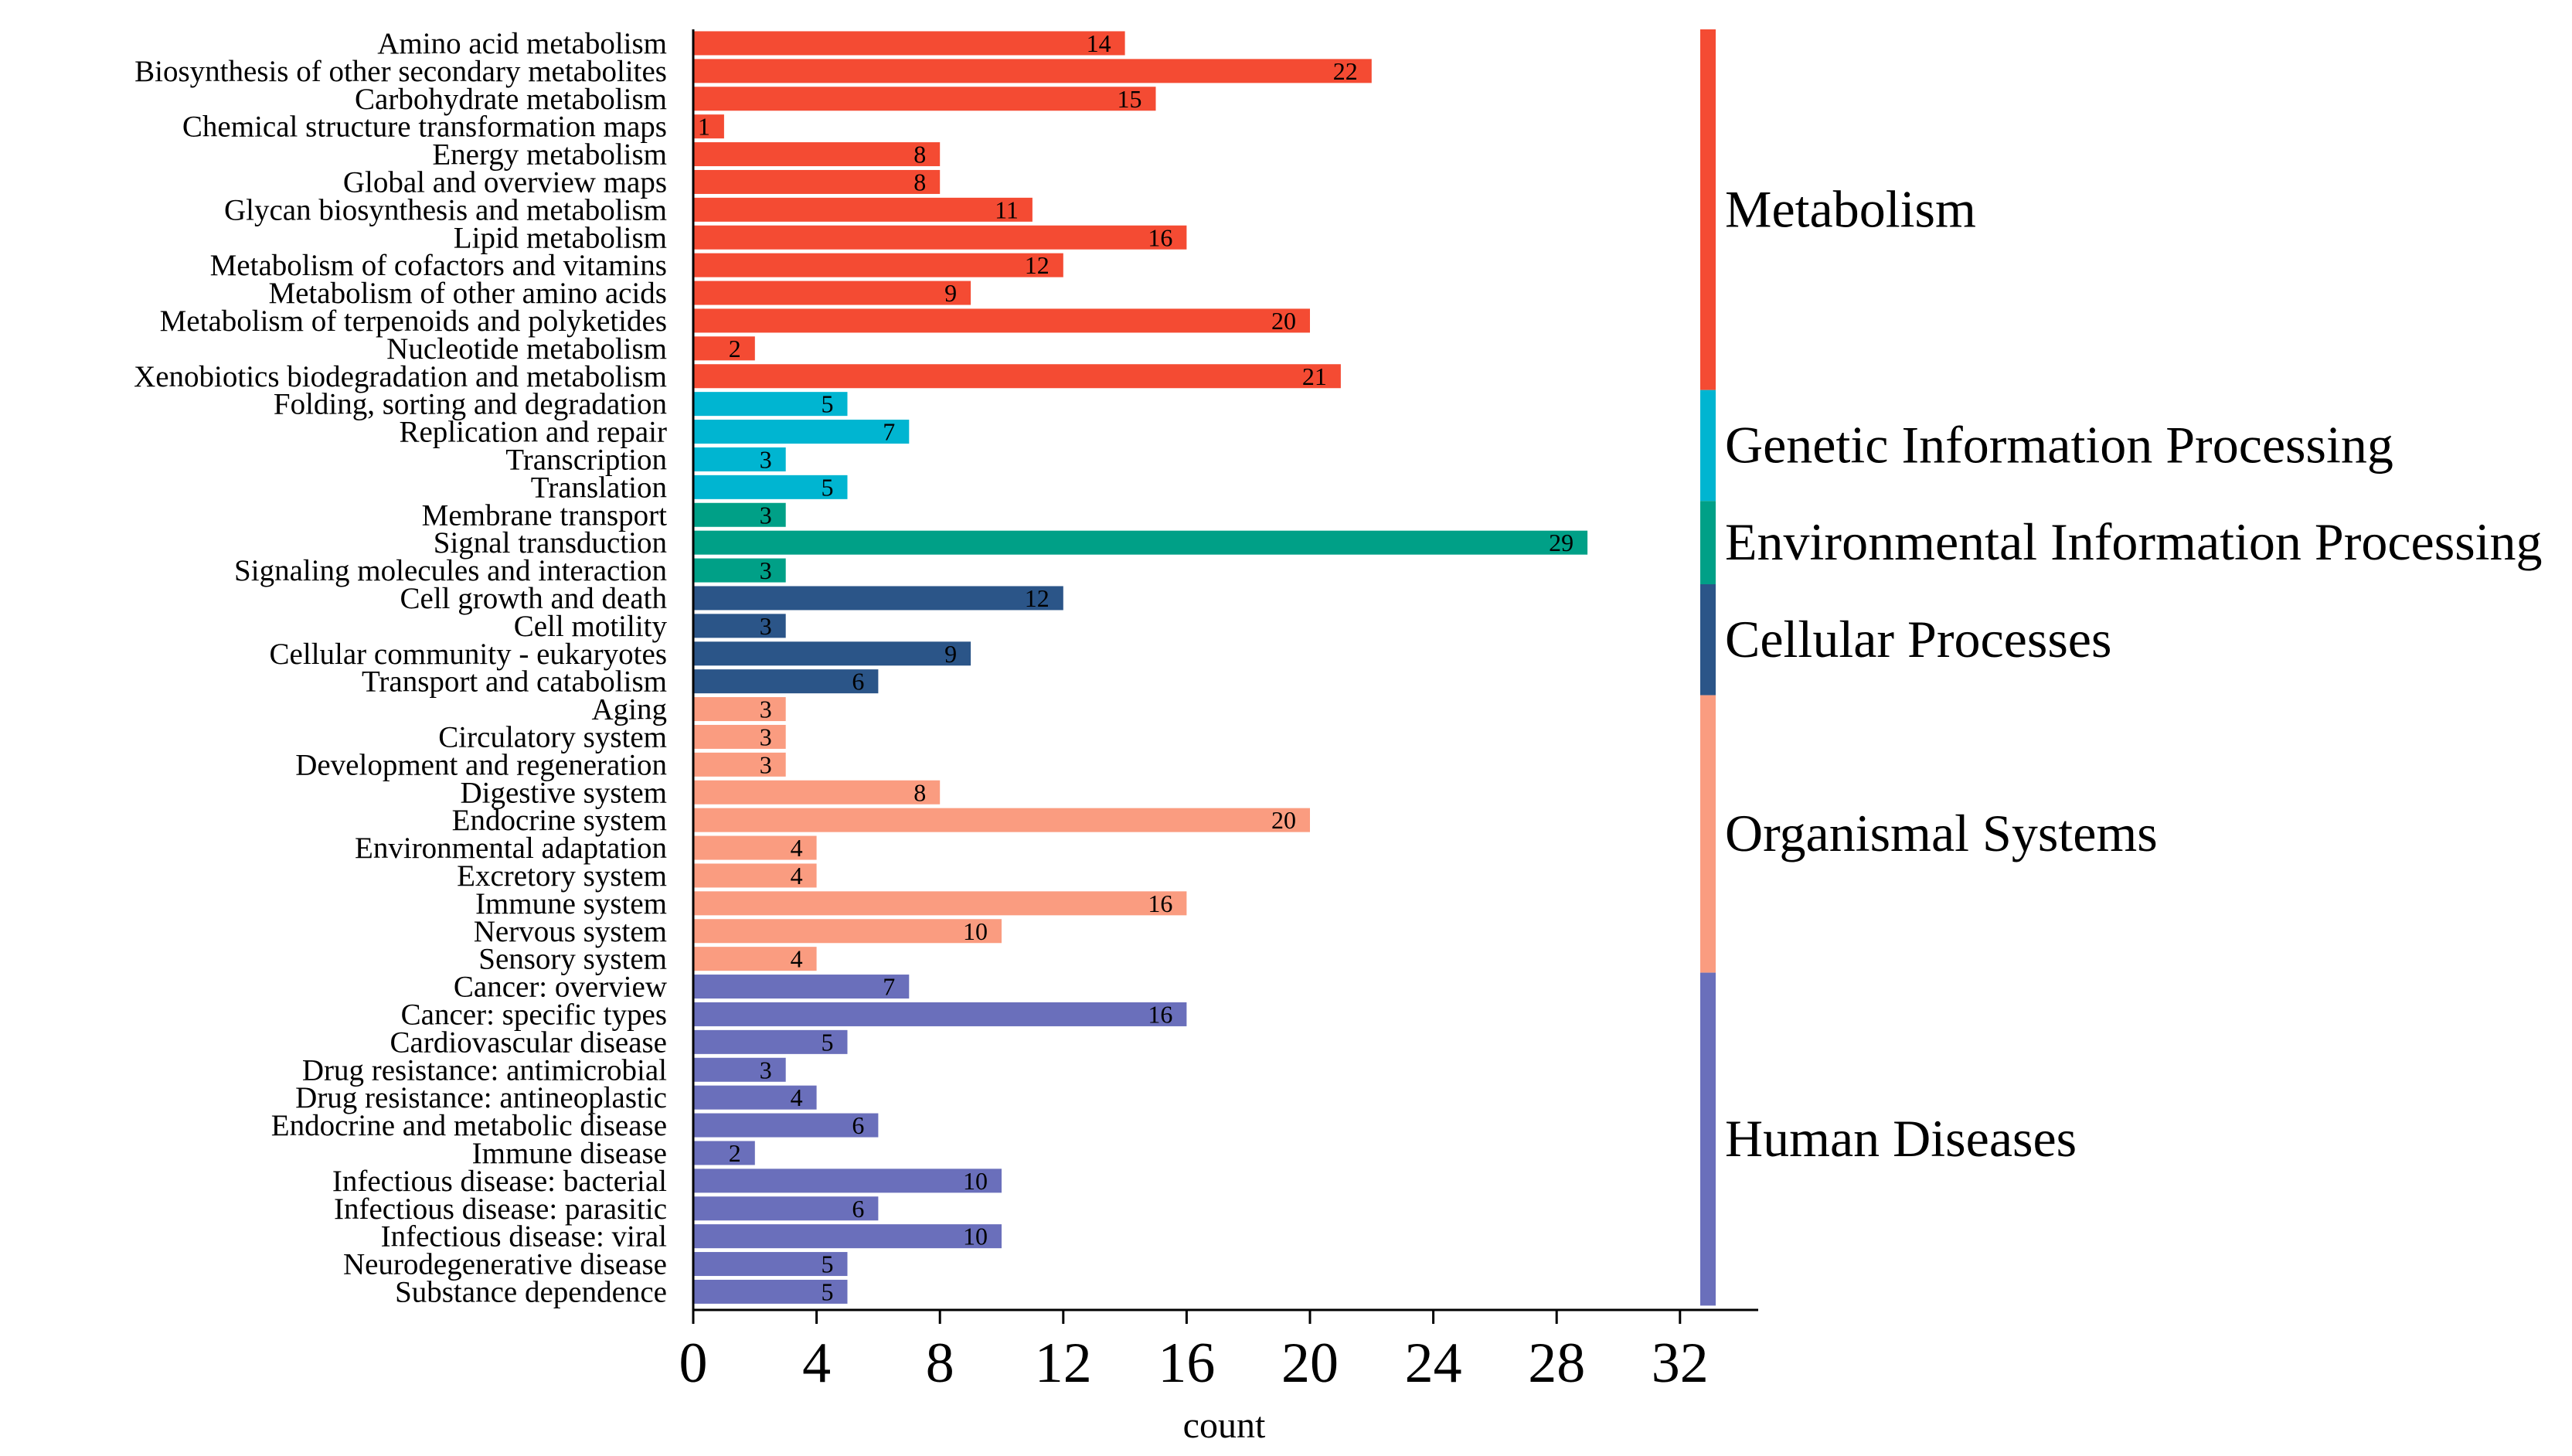 Image resolution: width=2572 pixels, height=1456 pixels. I want to click on category-label: Metabolism of cofactors and vitamins, so click(439, 266).